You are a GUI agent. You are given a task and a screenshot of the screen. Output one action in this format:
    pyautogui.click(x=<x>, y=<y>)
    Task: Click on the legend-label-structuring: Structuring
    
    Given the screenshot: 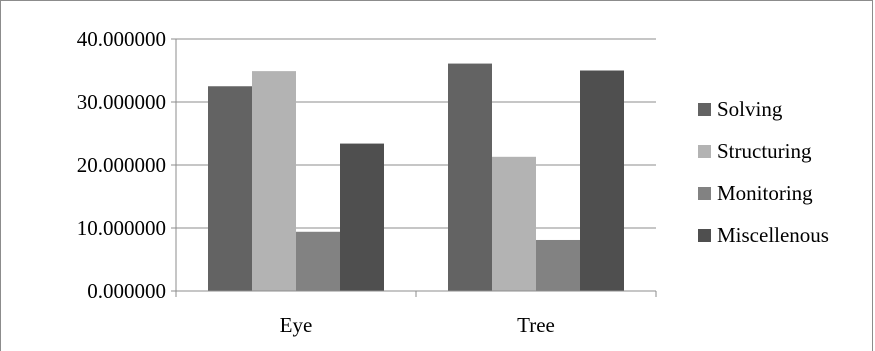 What is the action you would take?
    pyautogui.click(x=764, y=151)
    